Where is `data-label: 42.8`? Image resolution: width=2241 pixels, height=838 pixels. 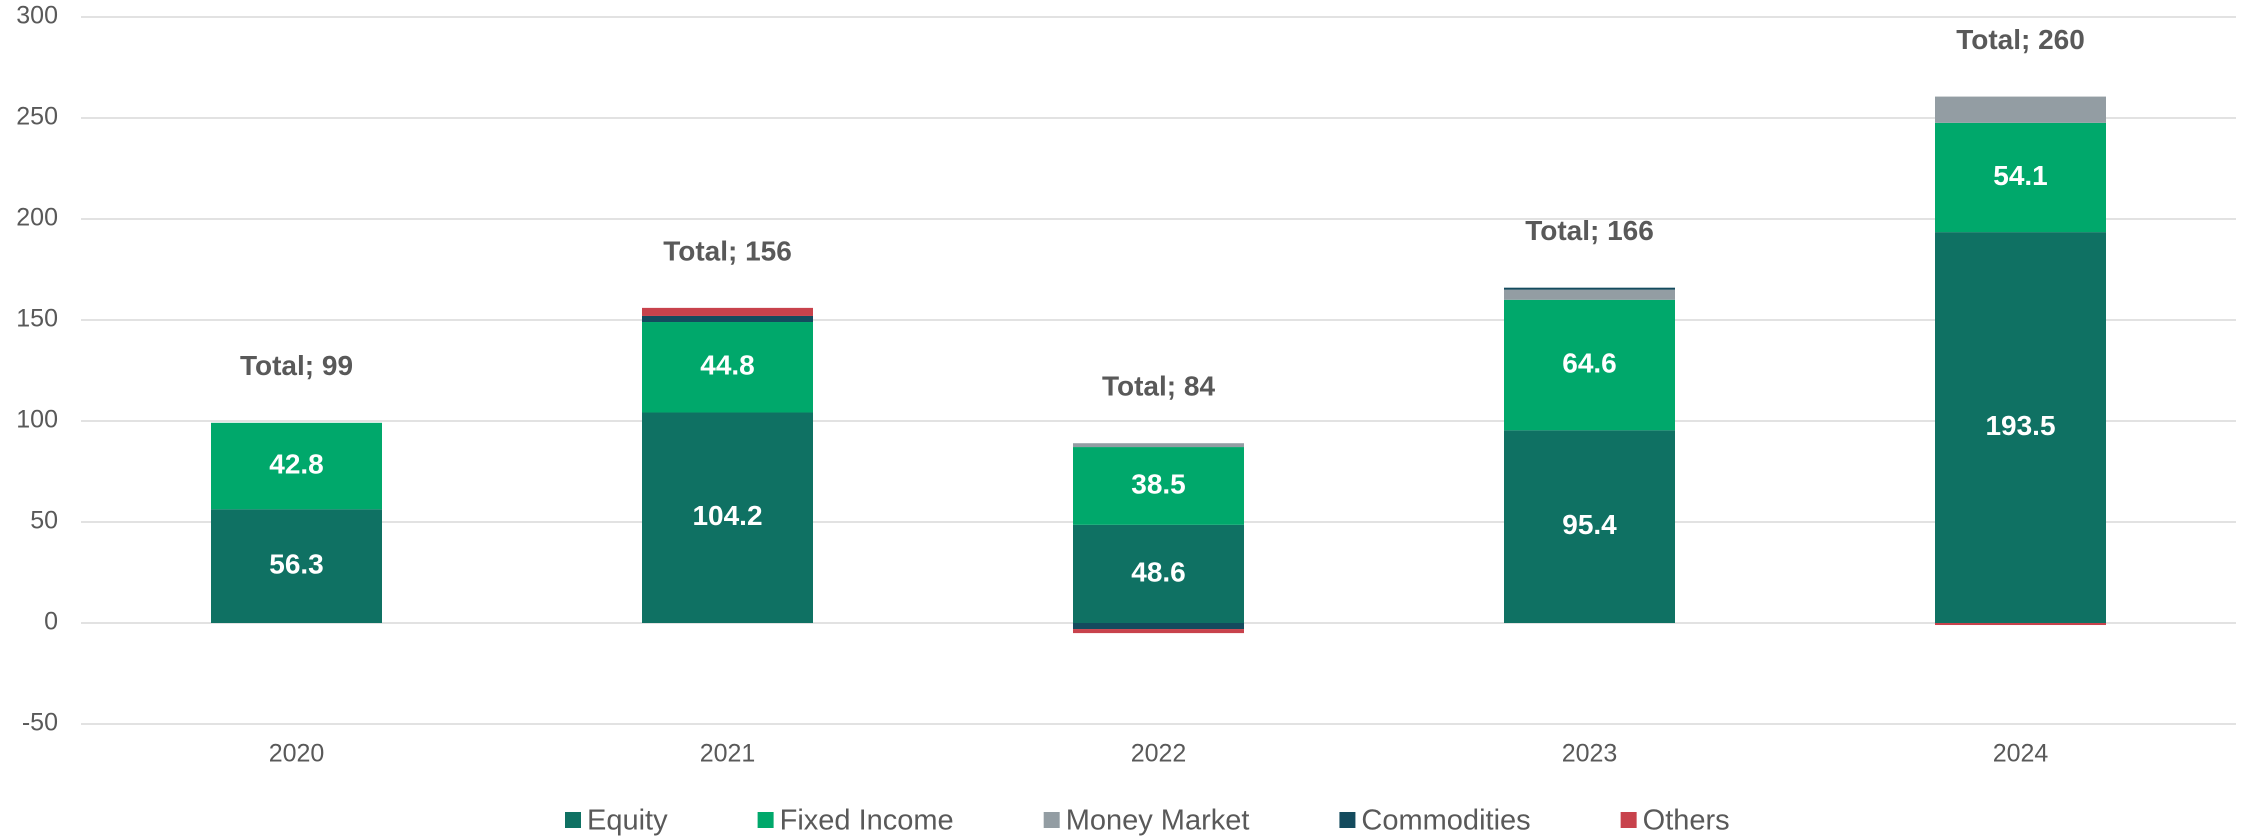
data-label: 42.8 is located at coordinates (296, 463).